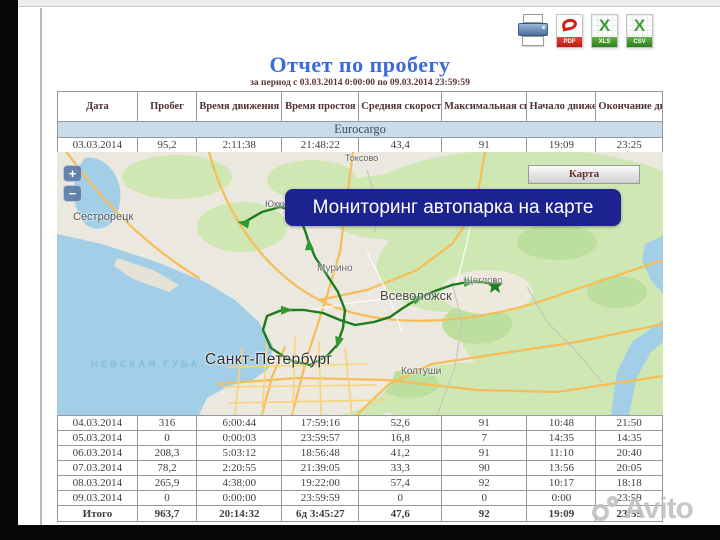  Describe the element at coordinates (561, 423) in the screenshot. I see `table-cell: 10:48` at that location.